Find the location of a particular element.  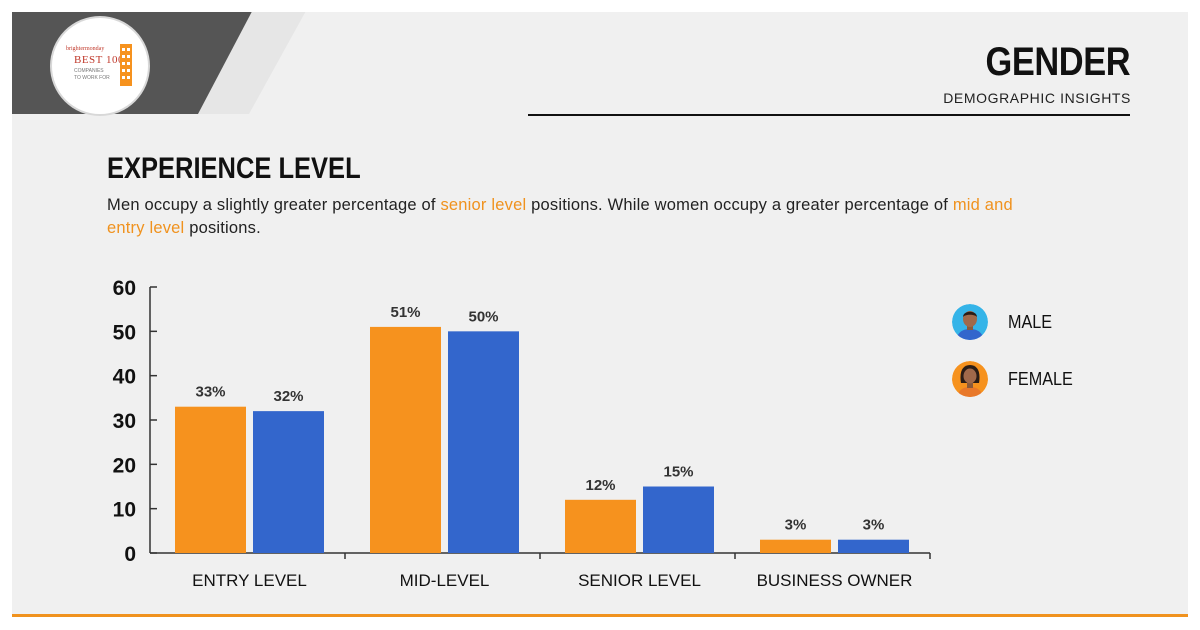

badge-line-2: TO WORK FOR is located at coordinates (92, 78).